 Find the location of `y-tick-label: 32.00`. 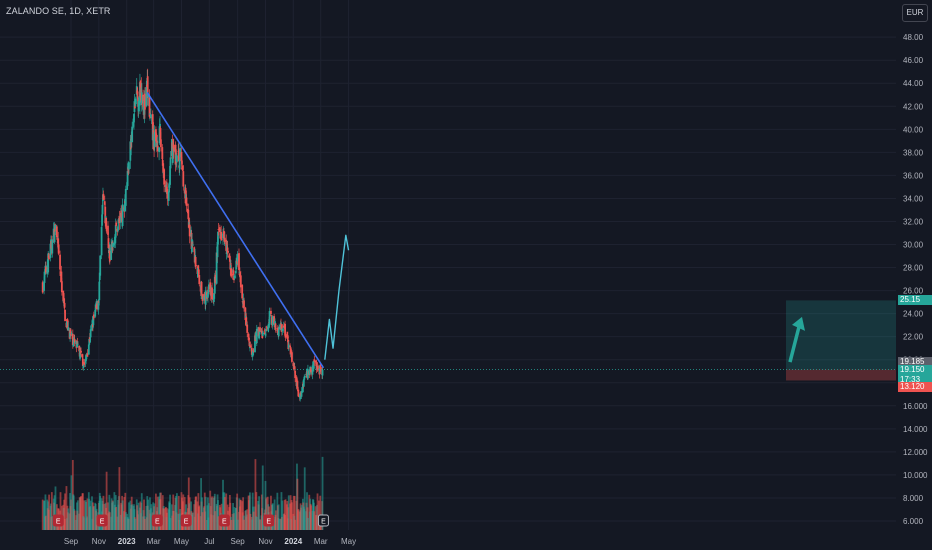

y-tick-label: 32.00 is located at coordinates (913, 221).